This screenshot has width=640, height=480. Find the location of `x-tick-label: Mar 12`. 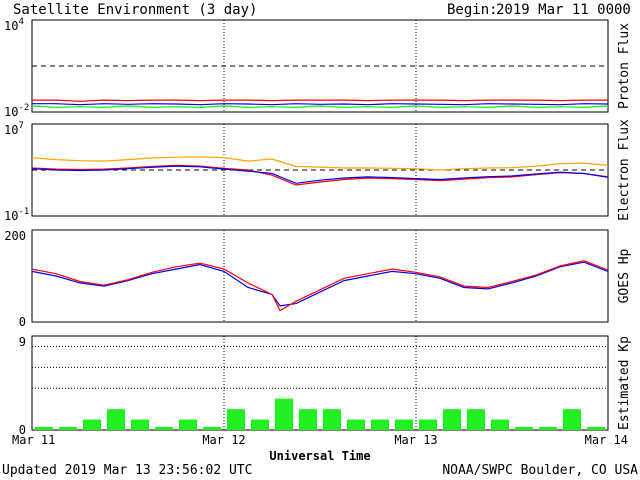

x-tick-label: Mar 12 is located at coordinates (223, 440).